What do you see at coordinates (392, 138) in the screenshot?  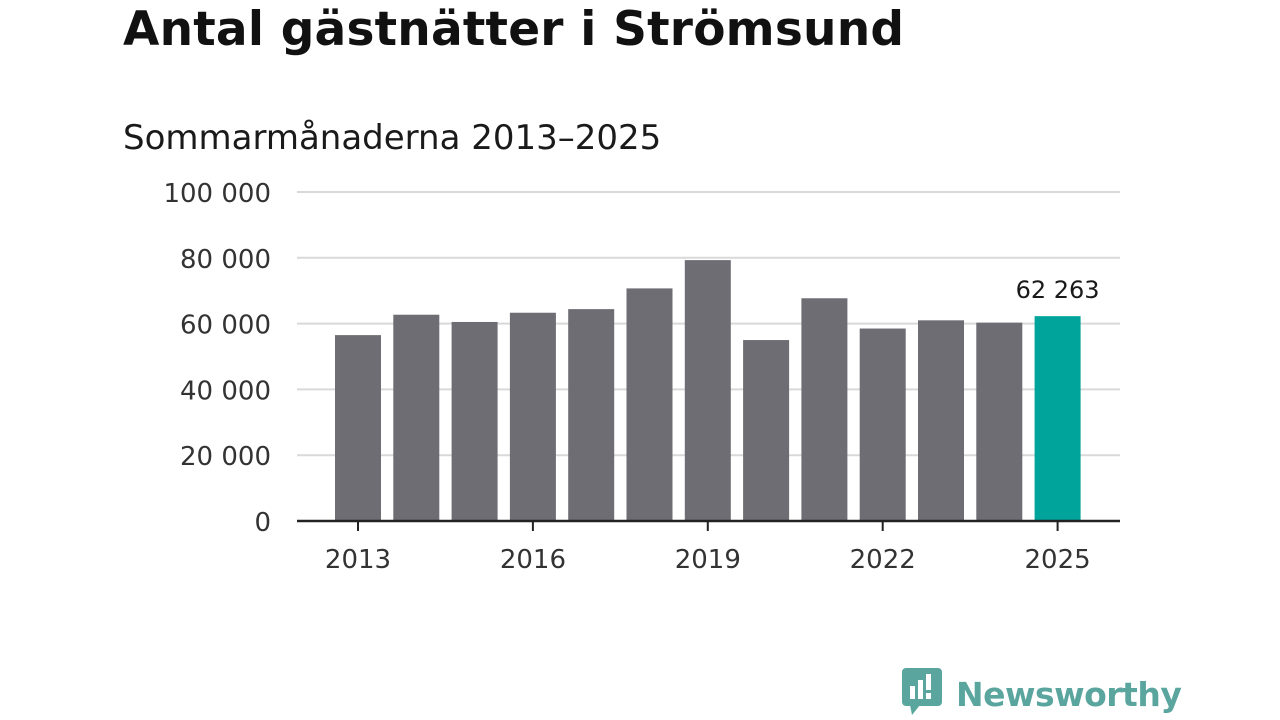 I see `chart-subtitle: Sommarmånaderna 2013–2025` at bounding box center [392, 138].